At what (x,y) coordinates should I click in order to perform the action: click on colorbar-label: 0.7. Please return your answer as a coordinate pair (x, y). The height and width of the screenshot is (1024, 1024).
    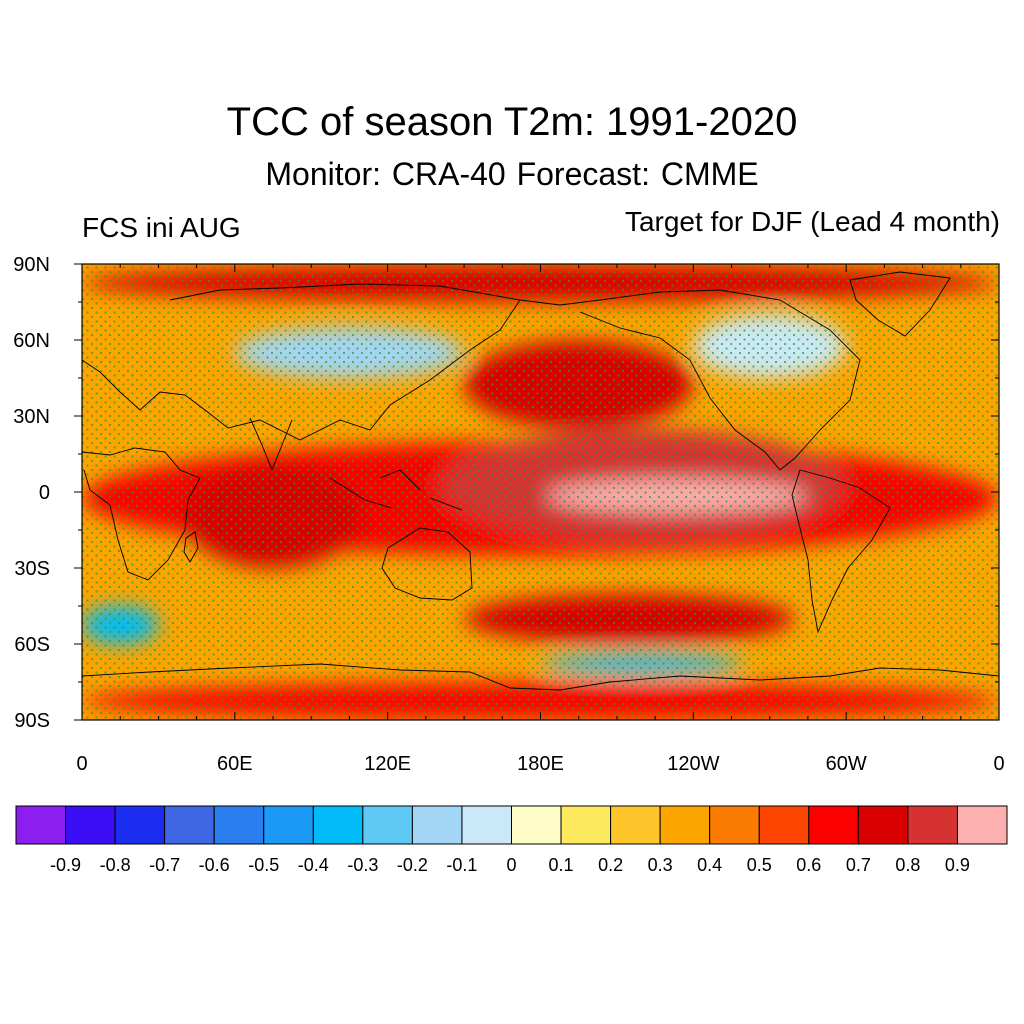
    Looking at the image, I should click on (858, 865).